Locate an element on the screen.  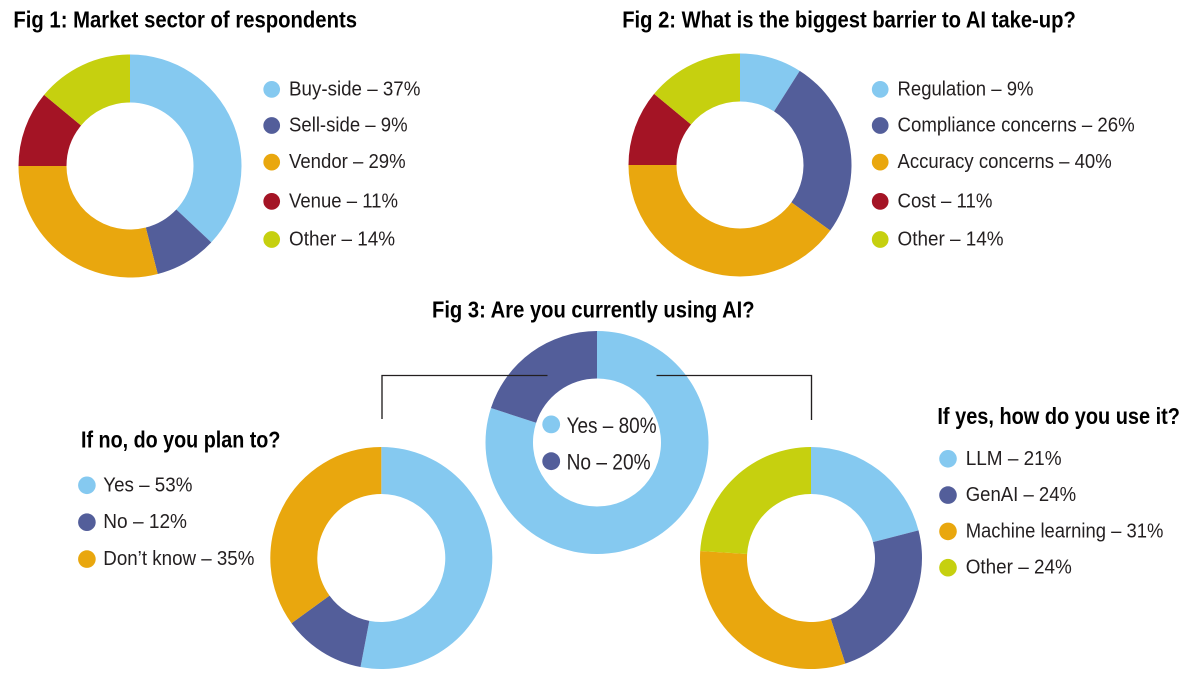
svg-text: Venue – 11% is located at coordinates (343, 200).